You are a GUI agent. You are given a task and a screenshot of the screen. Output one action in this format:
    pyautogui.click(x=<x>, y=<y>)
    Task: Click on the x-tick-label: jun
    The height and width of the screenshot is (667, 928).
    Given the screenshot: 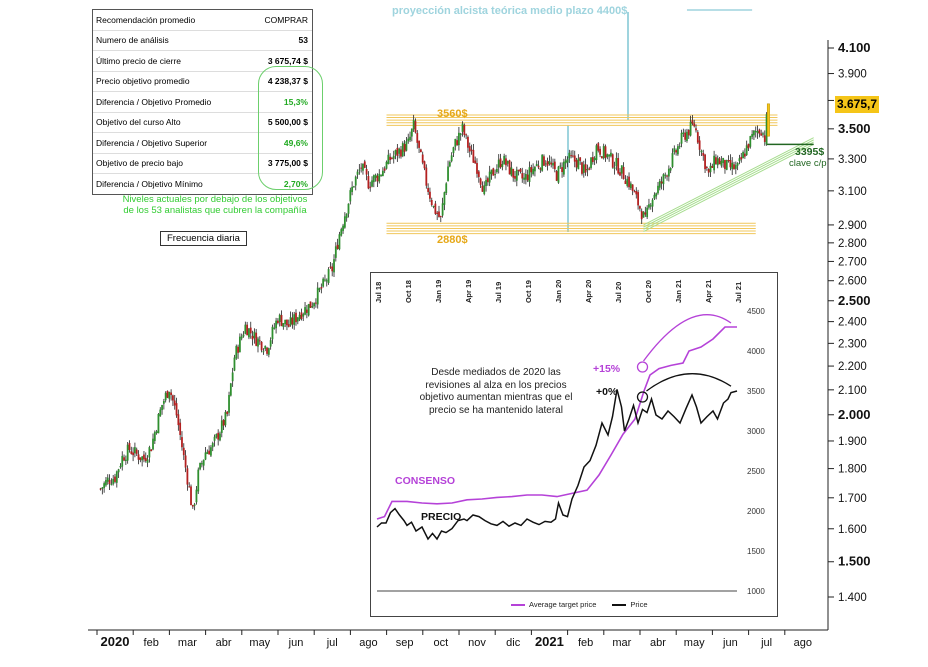 What is the action you would take?
    pyautogui.click(x=296, y=643)
    